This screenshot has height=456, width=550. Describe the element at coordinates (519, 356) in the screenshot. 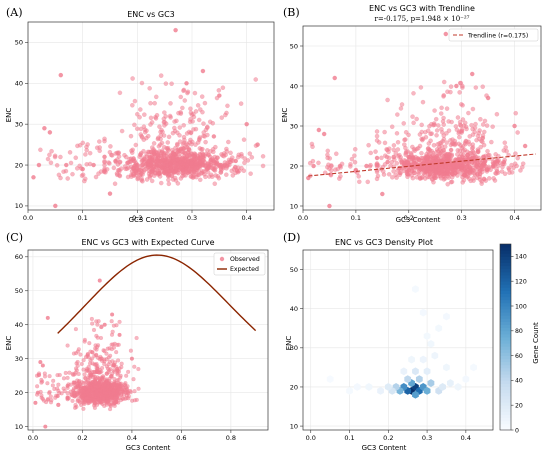

I see `colorbar-tick-label: 60` at that location.